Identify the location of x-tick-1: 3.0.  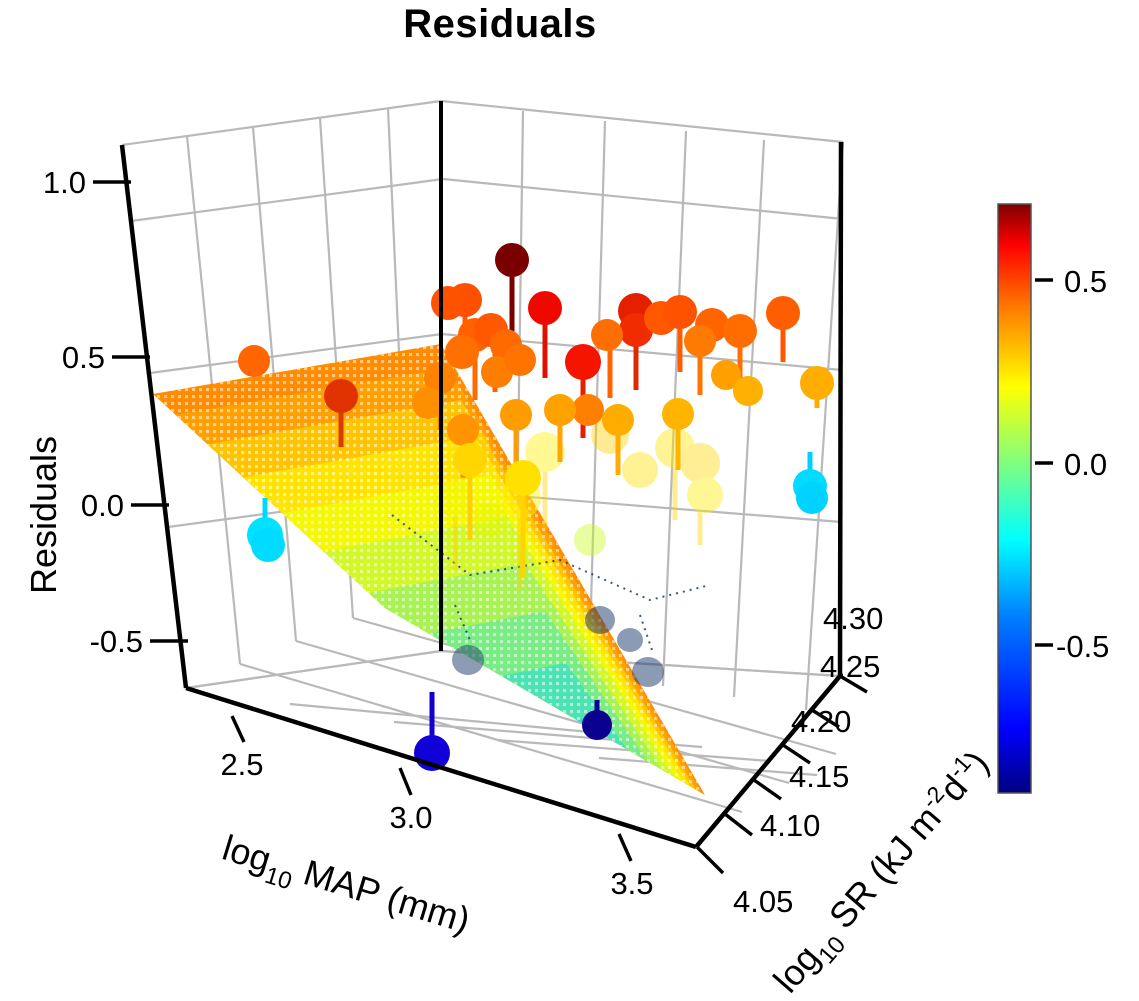
(410, 817).